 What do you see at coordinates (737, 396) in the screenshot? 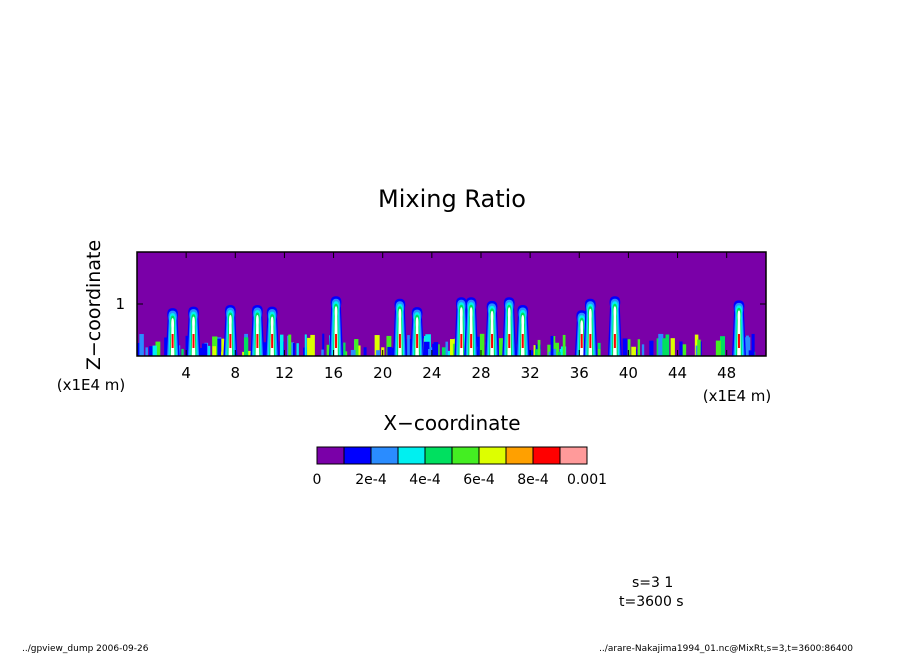
I see `x-axis-unit: (x1E4 m)` at bounding box center [737, 396].